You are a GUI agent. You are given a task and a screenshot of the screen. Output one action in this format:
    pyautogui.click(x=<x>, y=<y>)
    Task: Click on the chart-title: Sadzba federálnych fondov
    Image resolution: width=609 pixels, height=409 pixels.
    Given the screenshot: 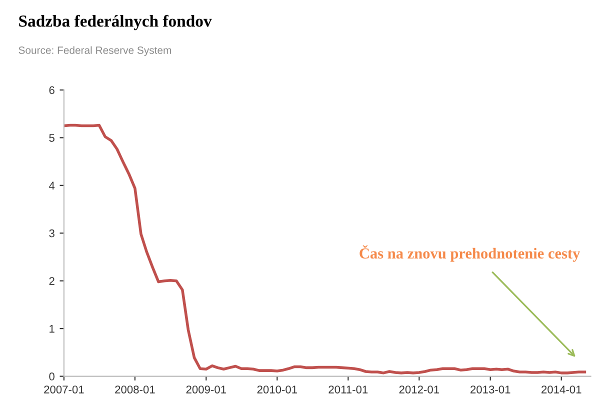 What is the action you would take?
    pyautogui.click(x=115, y=22)
    